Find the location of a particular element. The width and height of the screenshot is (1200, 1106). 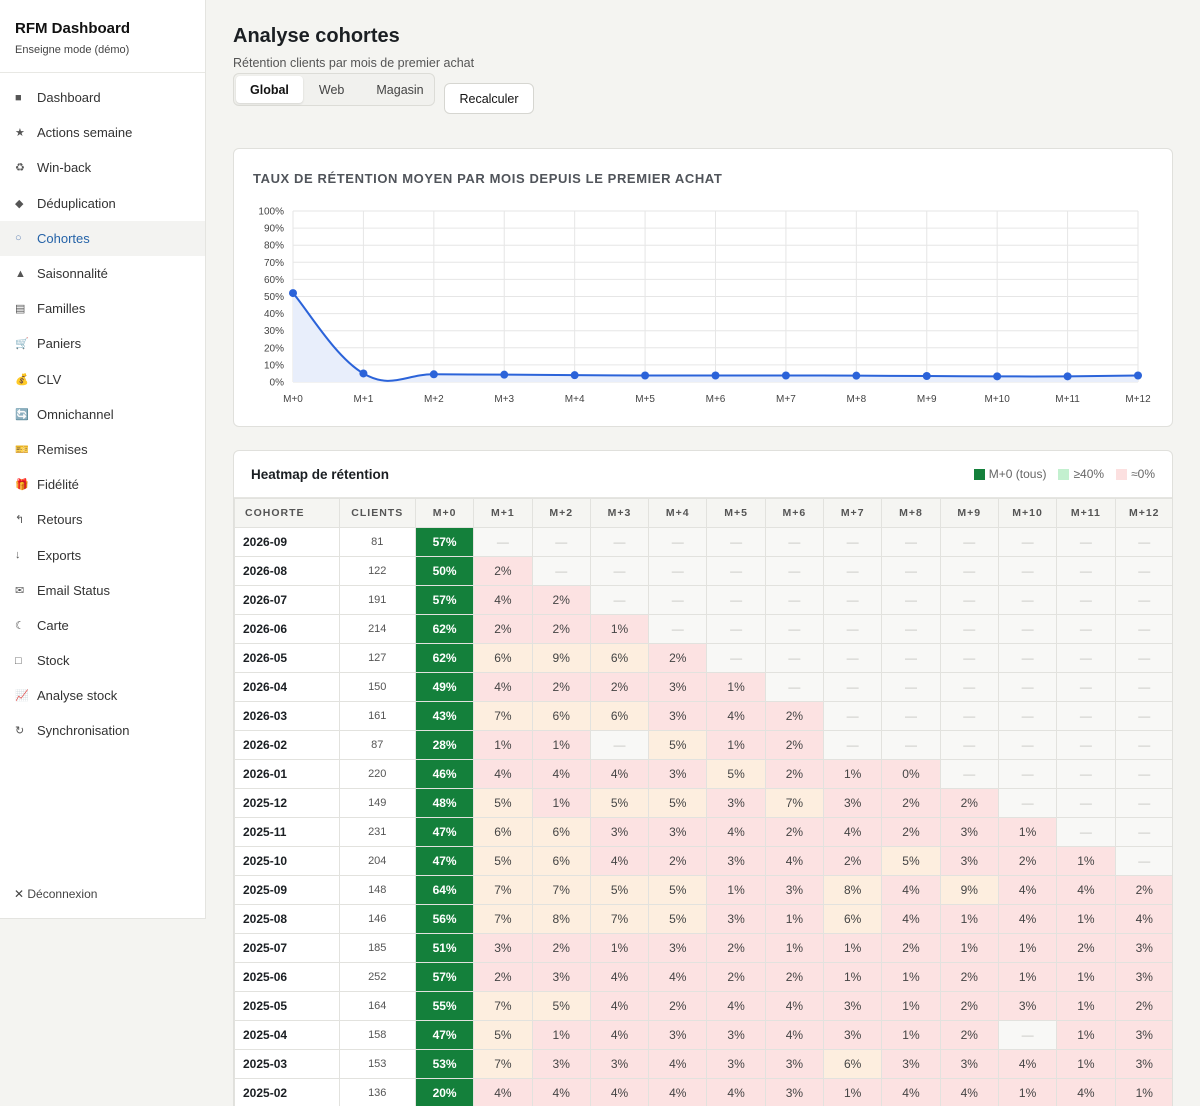

sidebar-item-analyse-stock: 📈 Analyse stock is located at coordinates (102, 695).